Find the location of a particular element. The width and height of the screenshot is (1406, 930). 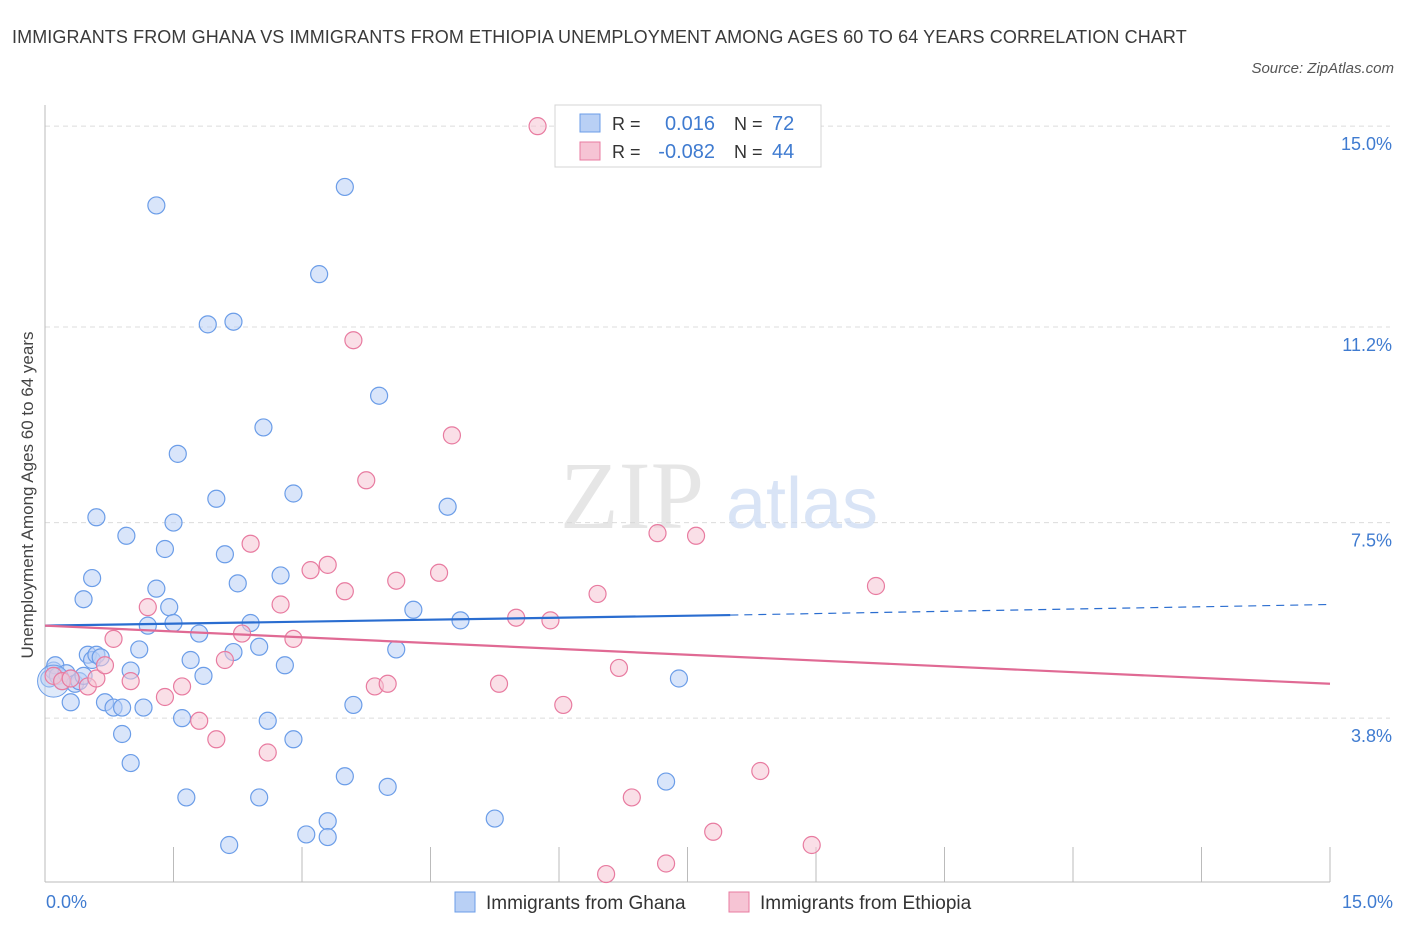

legend-r-label-ghana: R = is located at coordinates (626, 124).